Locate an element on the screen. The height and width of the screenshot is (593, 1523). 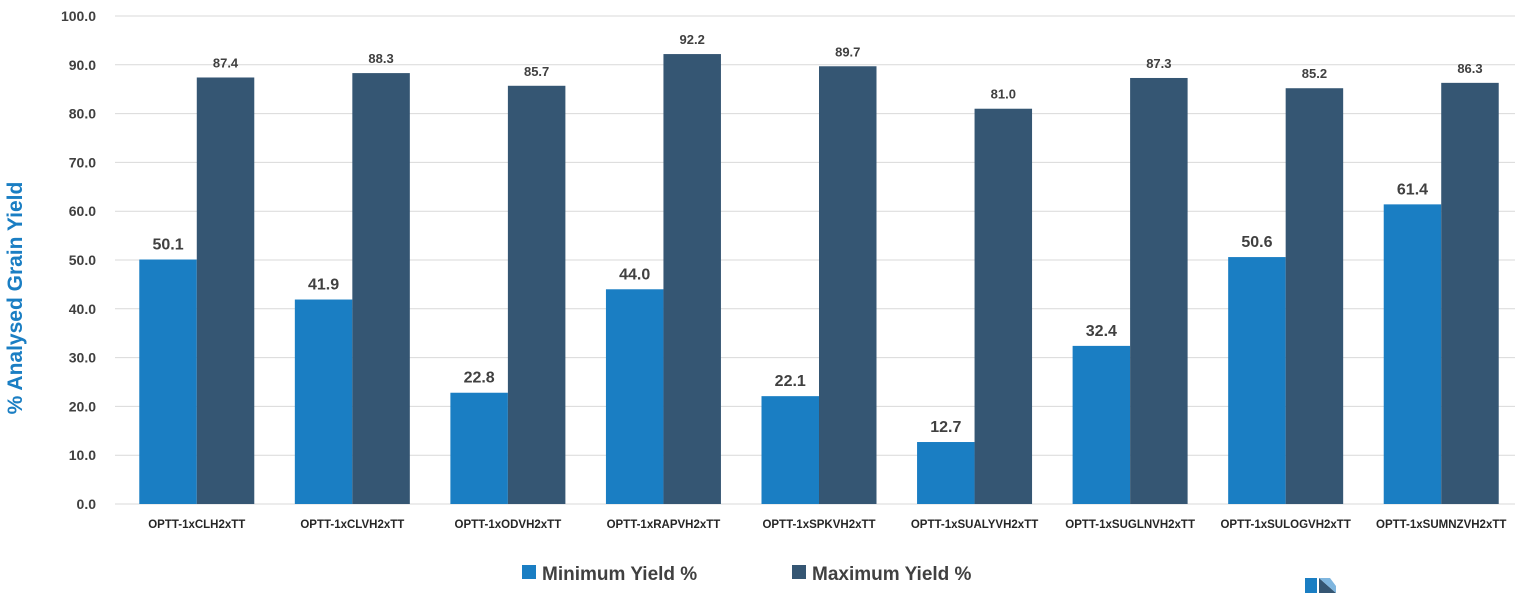
data-label-maximum: 81.0 is located at coordinates (1003, 94).